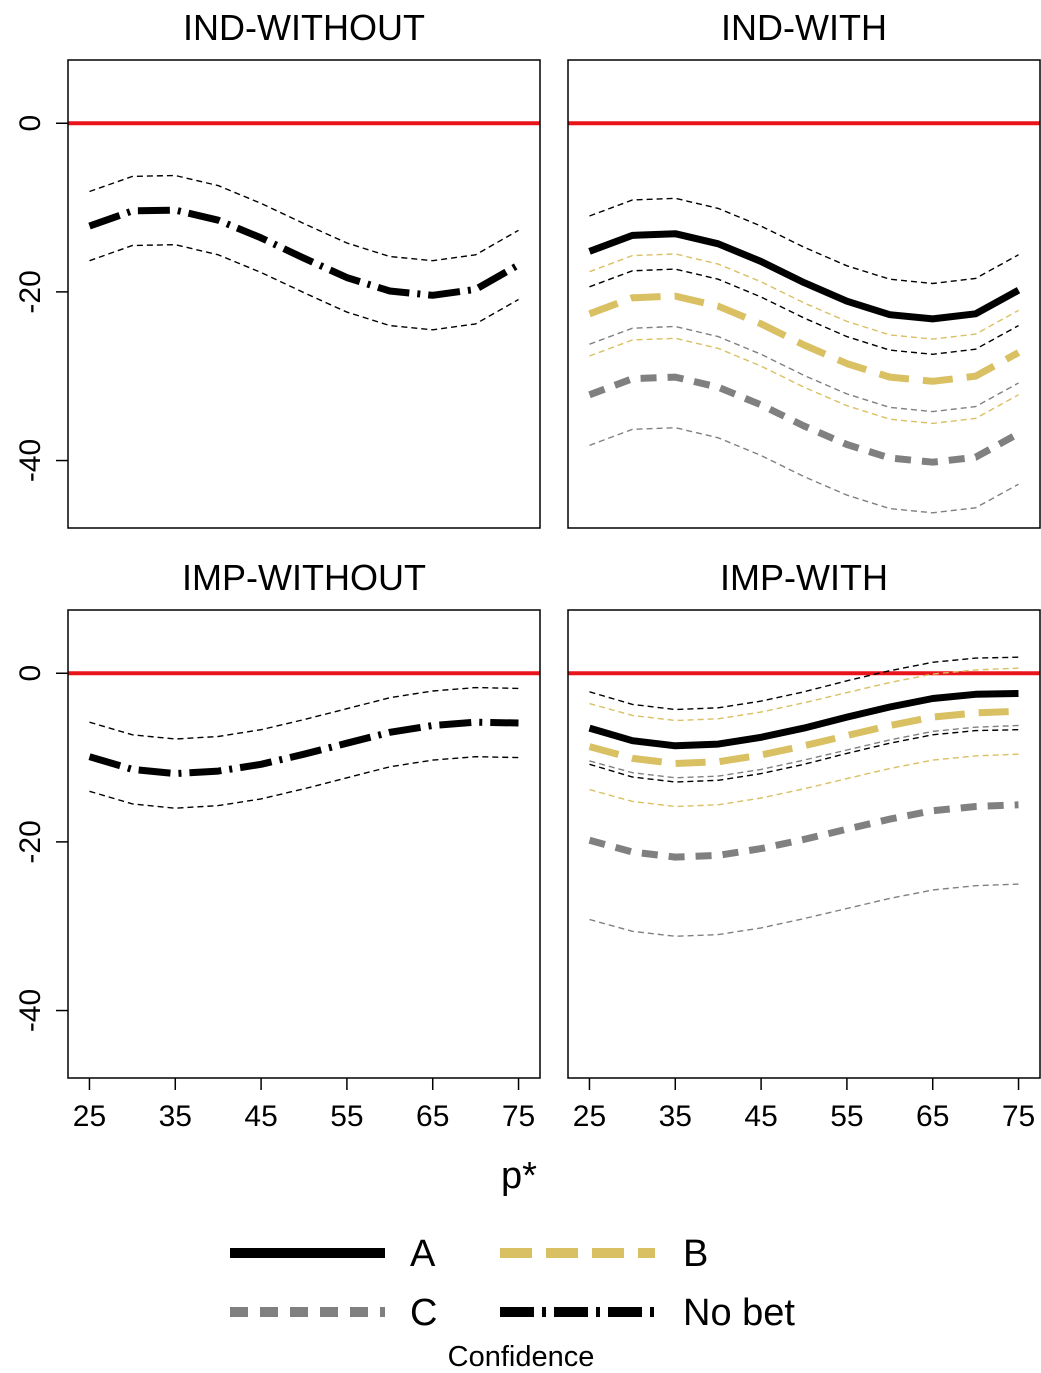 The height and width of the screenshot is (1373, 1041). What do you see at coordinates (423, 1313) in the screenshot?
I see `legend-label-c: C` at bounding box center [423, 1313].